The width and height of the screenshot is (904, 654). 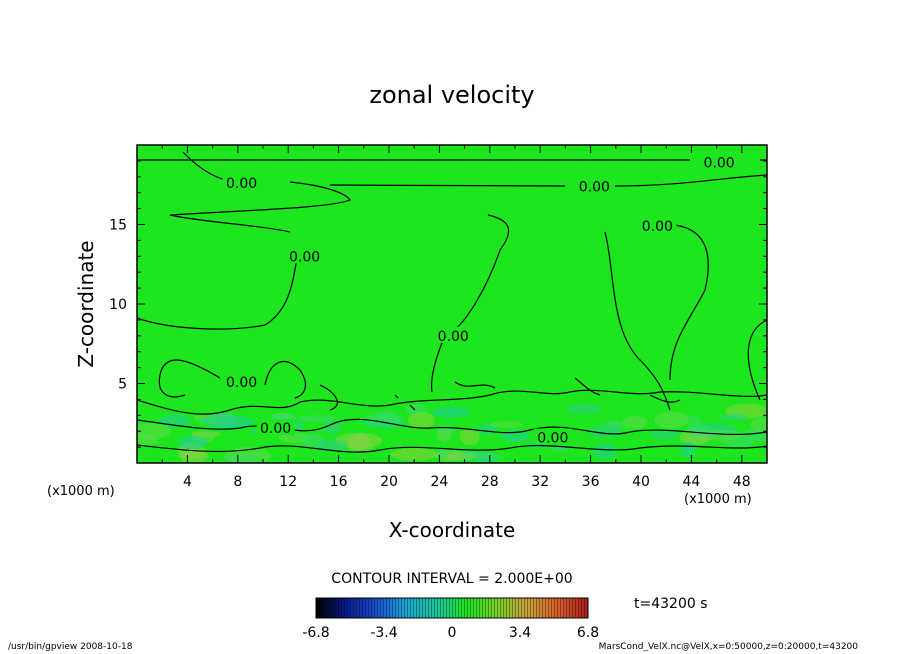 I want to click on time-label: t=43200 s, so click(x=671, y=604).